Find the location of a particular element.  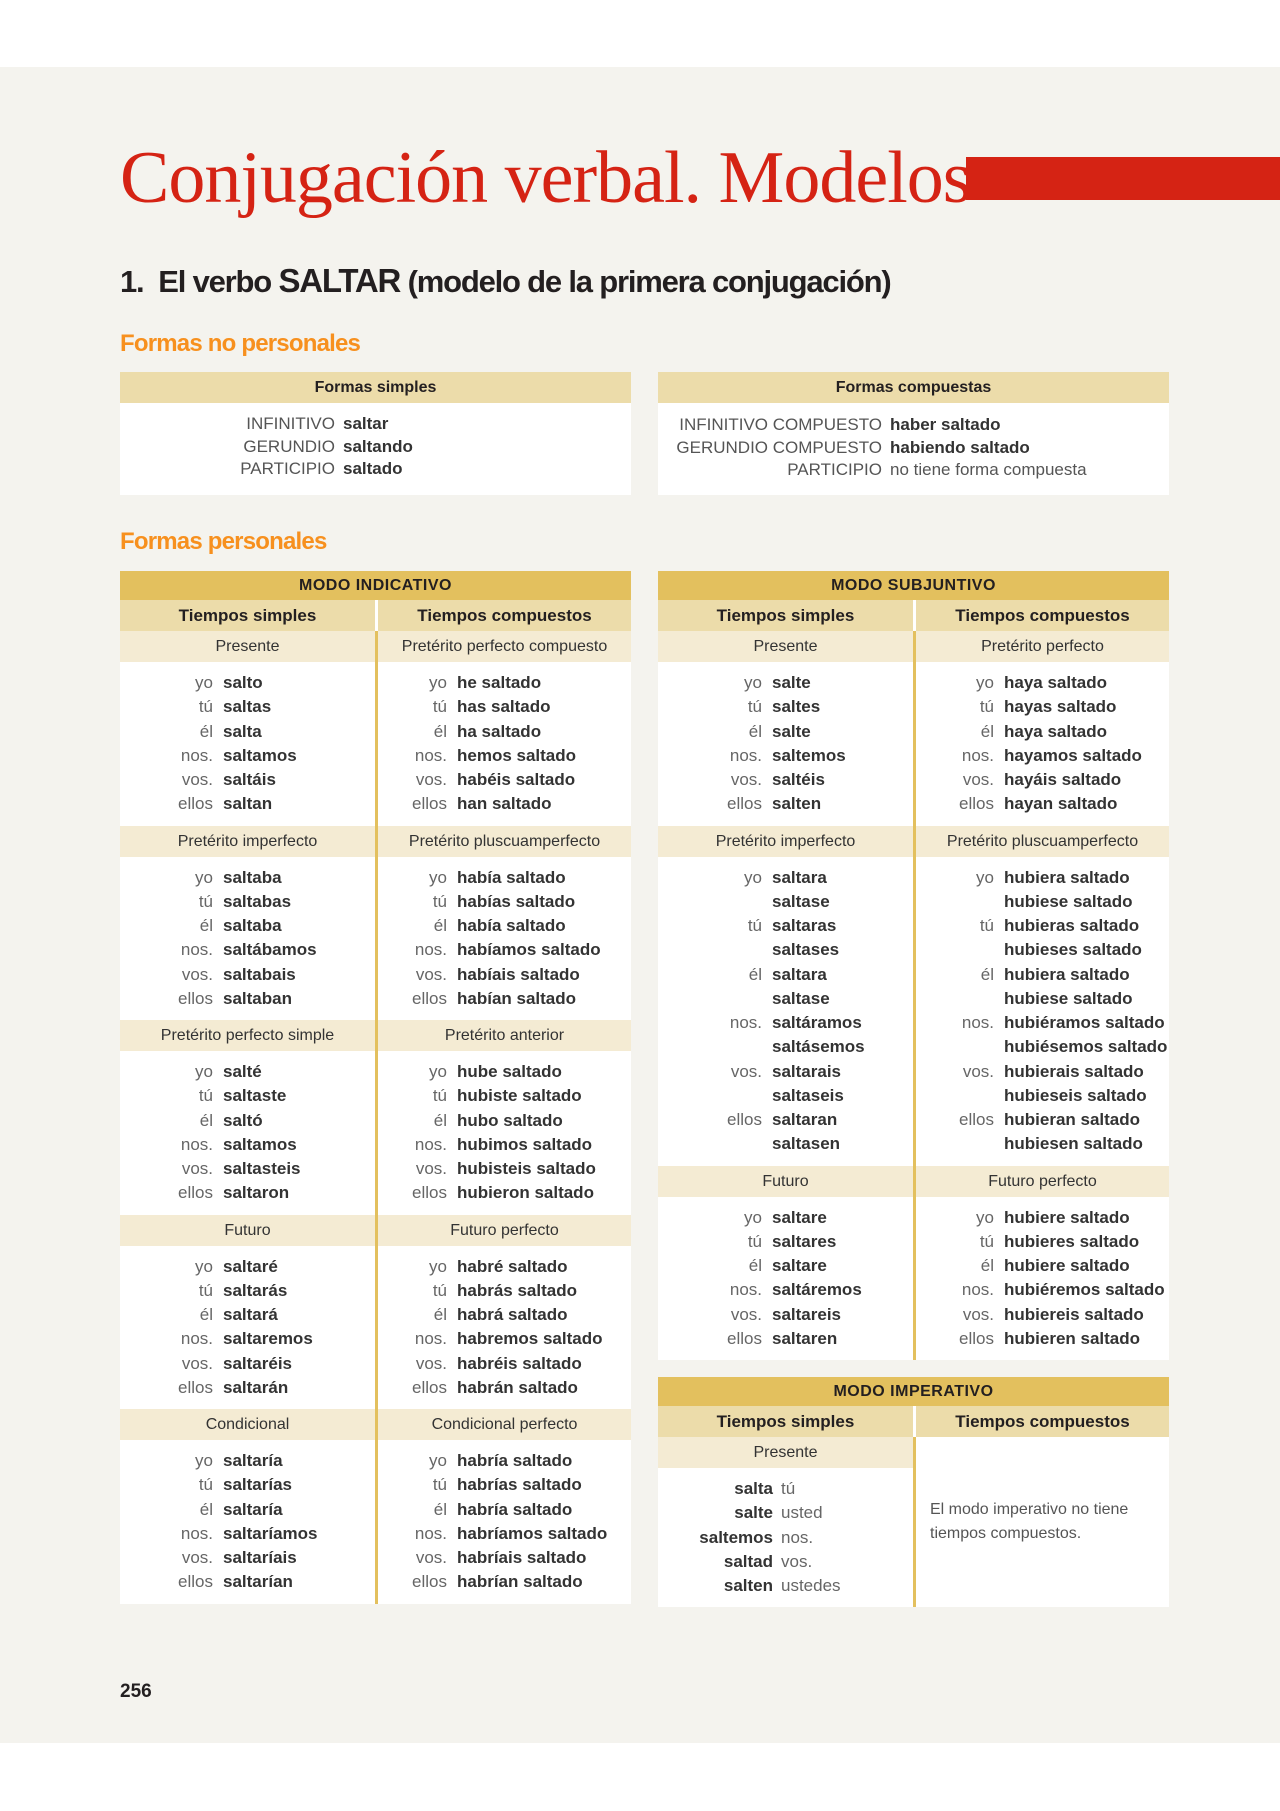

conjugation-row: ellos saltan is located at coordinates (247, 804).